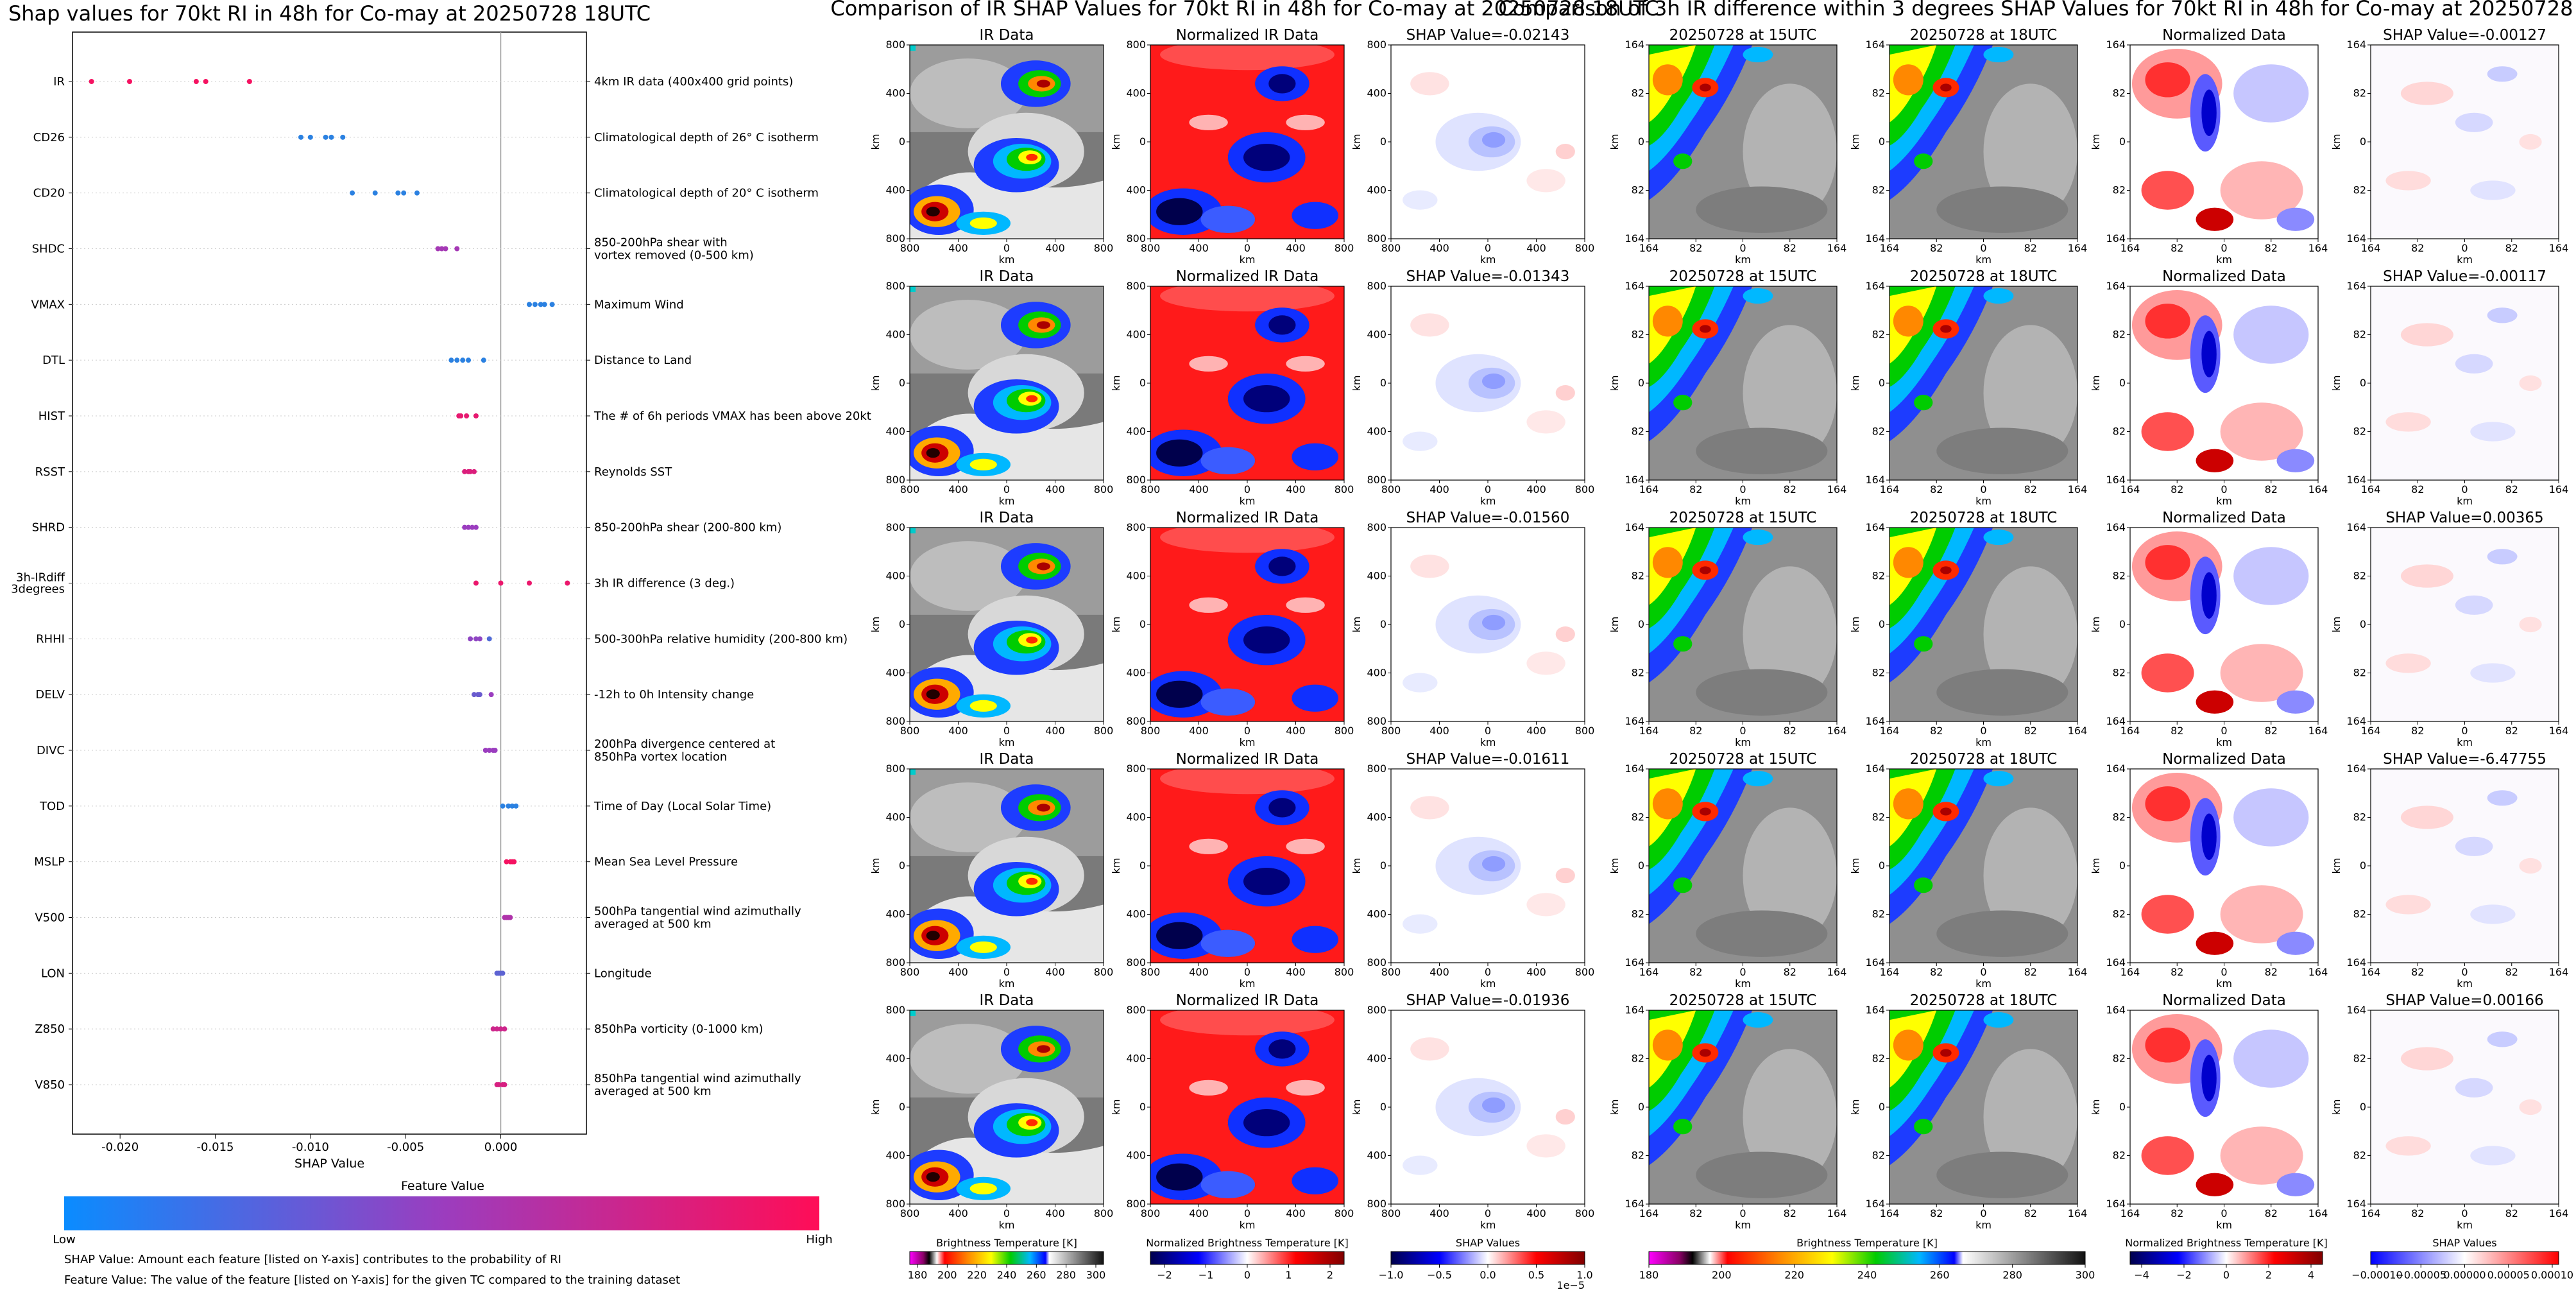  I want to click on colorbar, so click(2226, 1258).